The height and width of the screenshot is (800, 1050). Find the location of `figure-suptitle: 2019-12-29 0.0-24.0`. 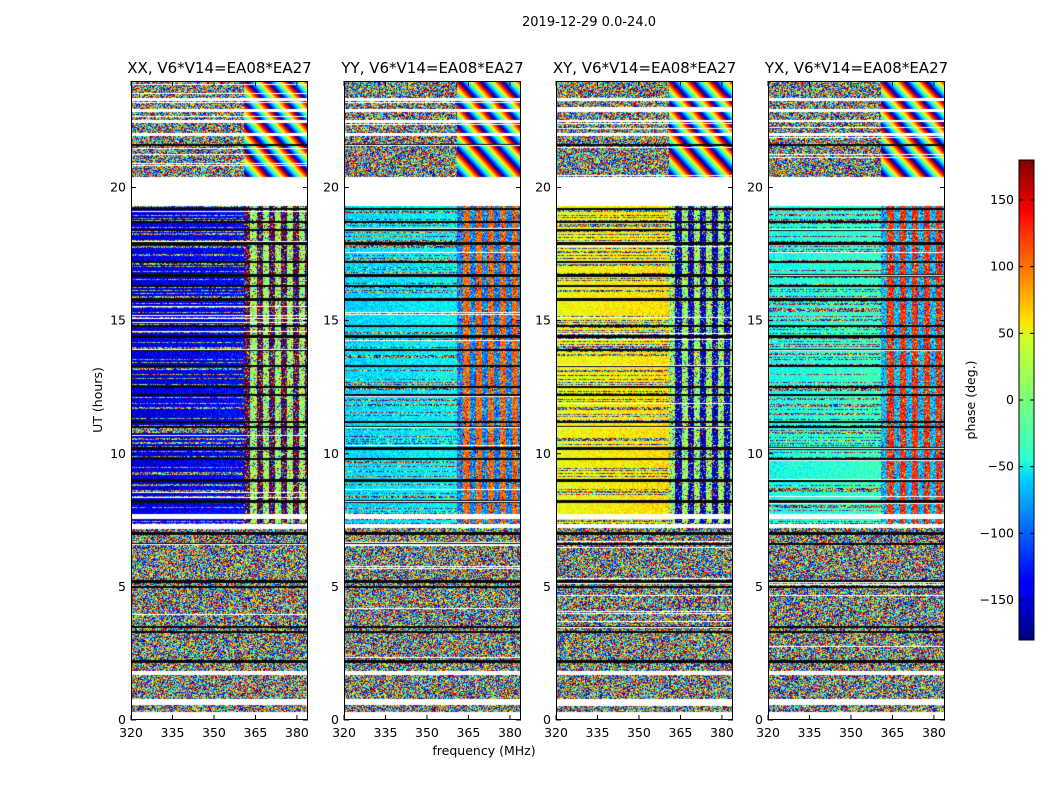

figure-suptitle: 2019-12-29 0.0-24.0 is located at coordinates (589, 22).